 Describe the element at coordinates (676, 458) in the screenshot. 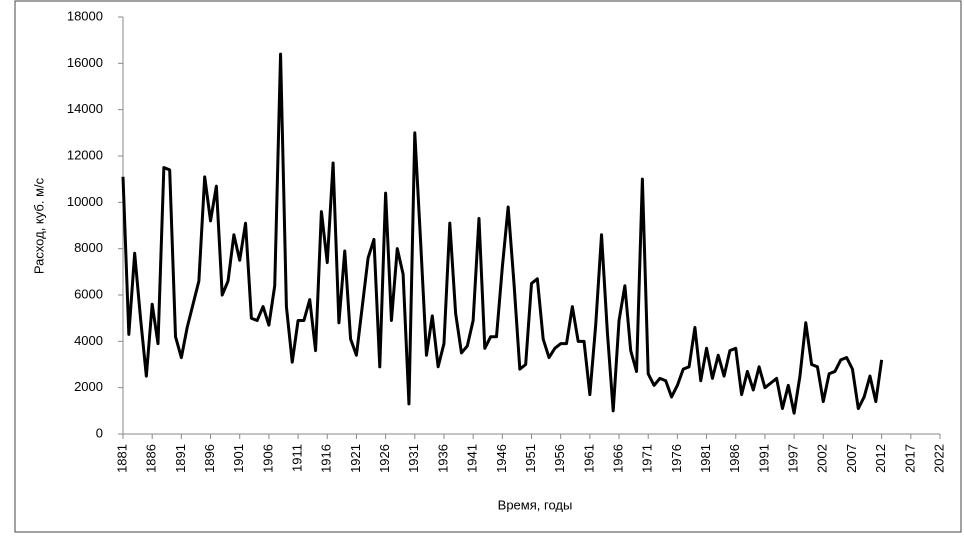

I see `x-tick-label: 1976` at that location.